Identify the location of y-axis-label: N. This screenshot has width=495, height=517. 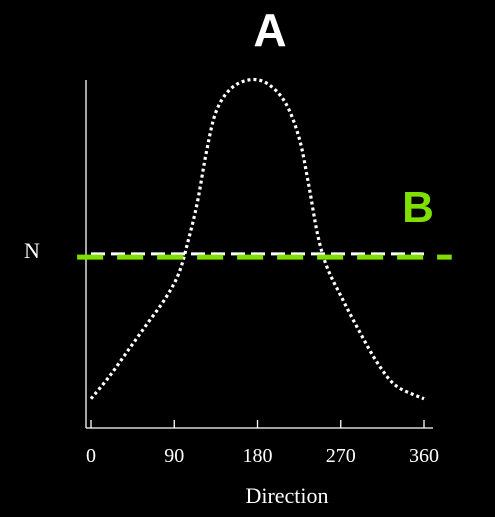
(32, 250).